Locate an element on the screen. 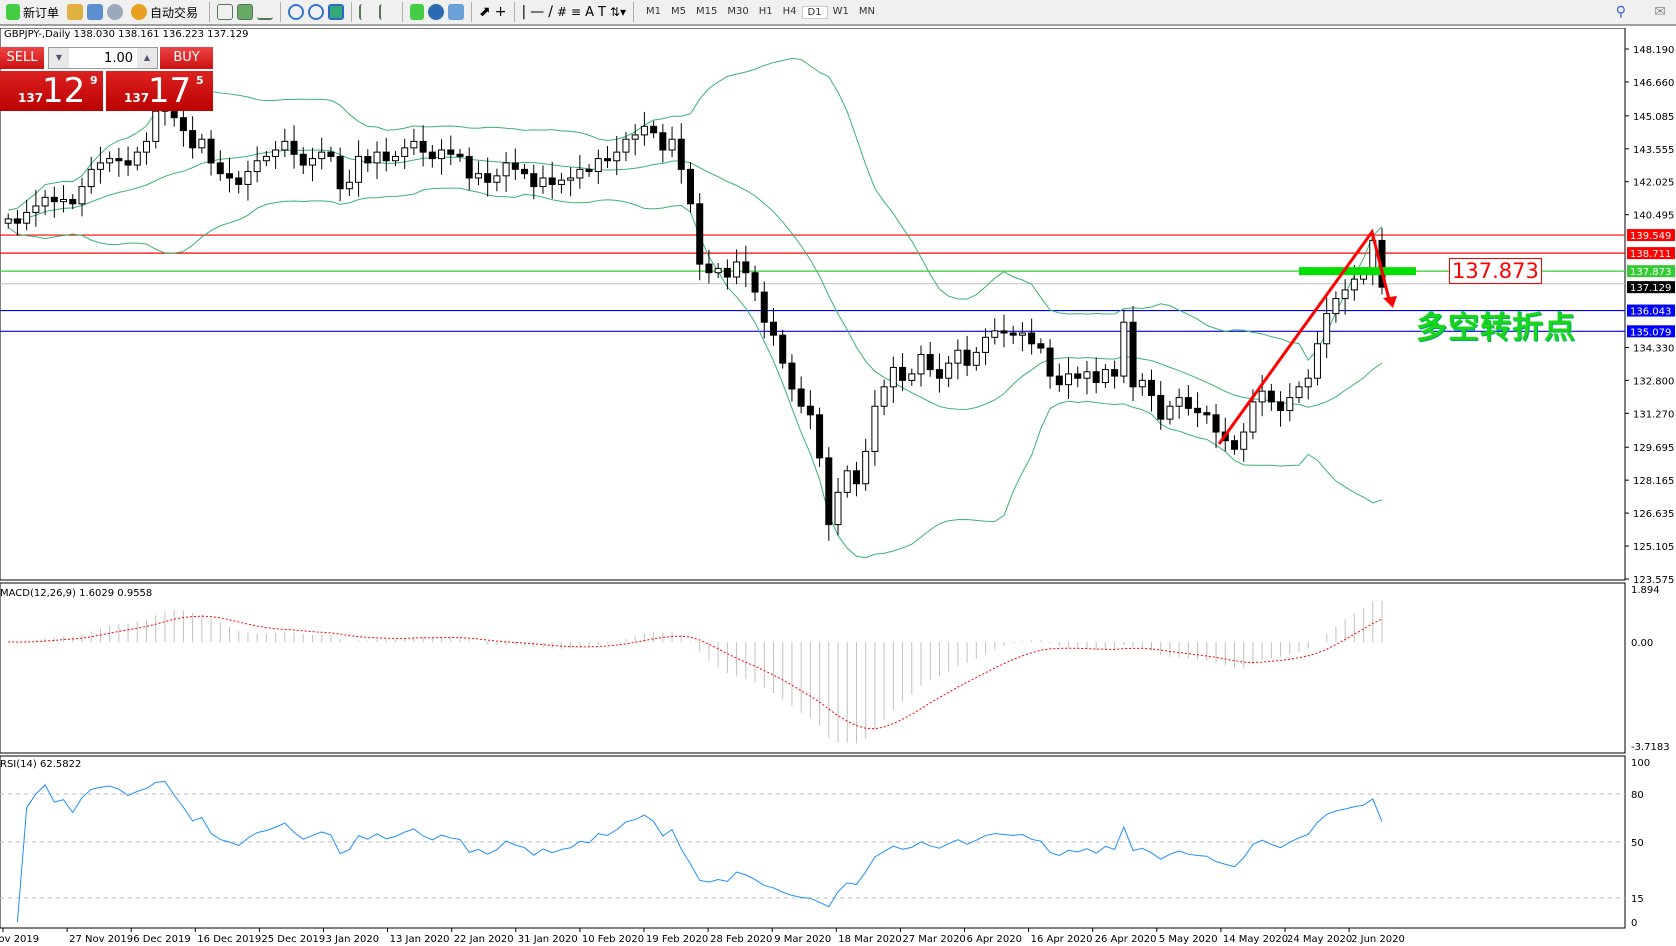  tile-windows-icon is located at coordinates (336, 12).